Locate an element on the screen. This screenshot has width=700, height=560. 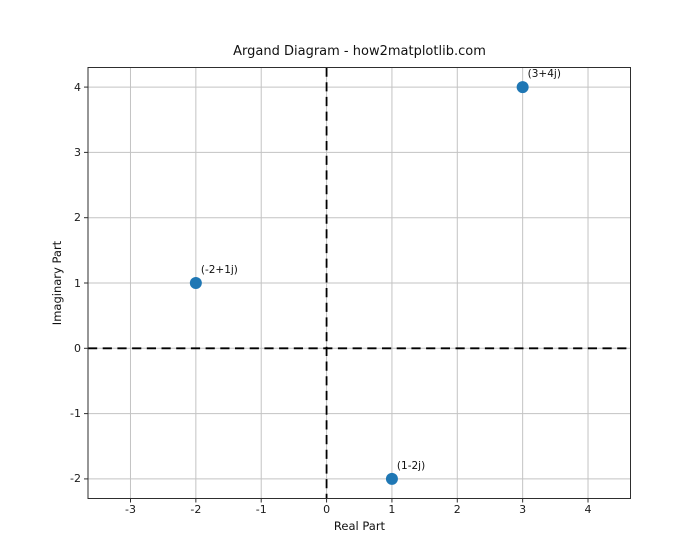
x-tick-label: 3 is located at coordinates (523, 509).